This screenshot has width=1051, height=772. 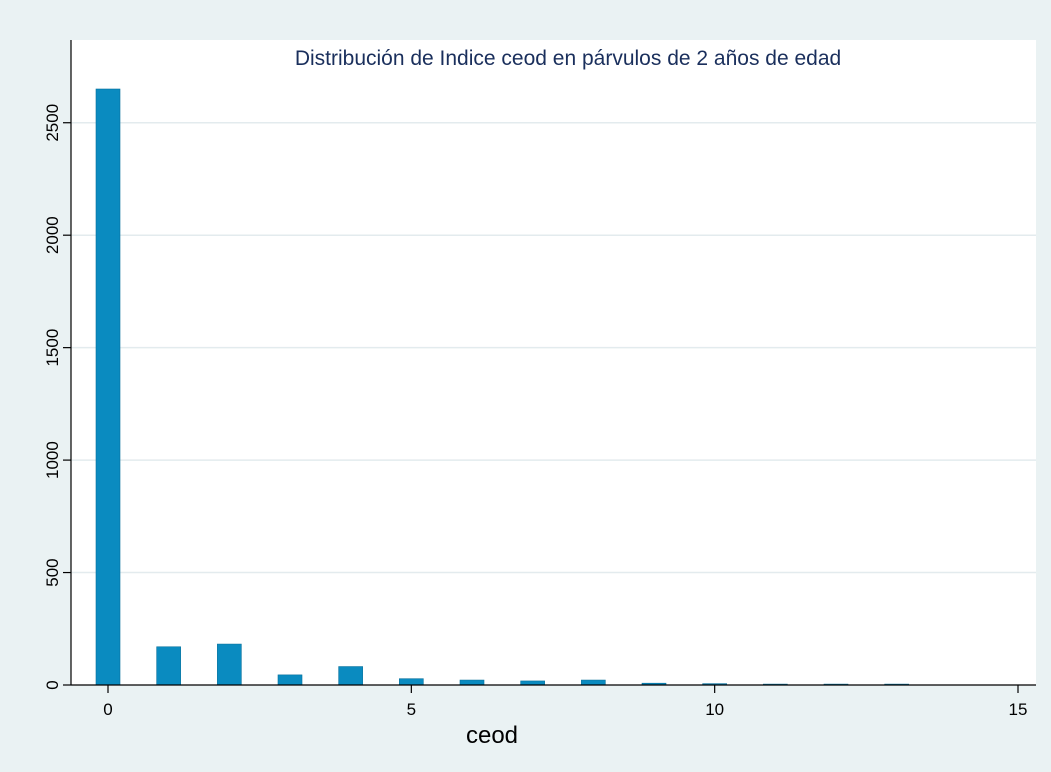 What do you see at coordinates (1018, 709) in the screenshot?
I see `x-tick-label: 15` at bounding box center [1018, 709].